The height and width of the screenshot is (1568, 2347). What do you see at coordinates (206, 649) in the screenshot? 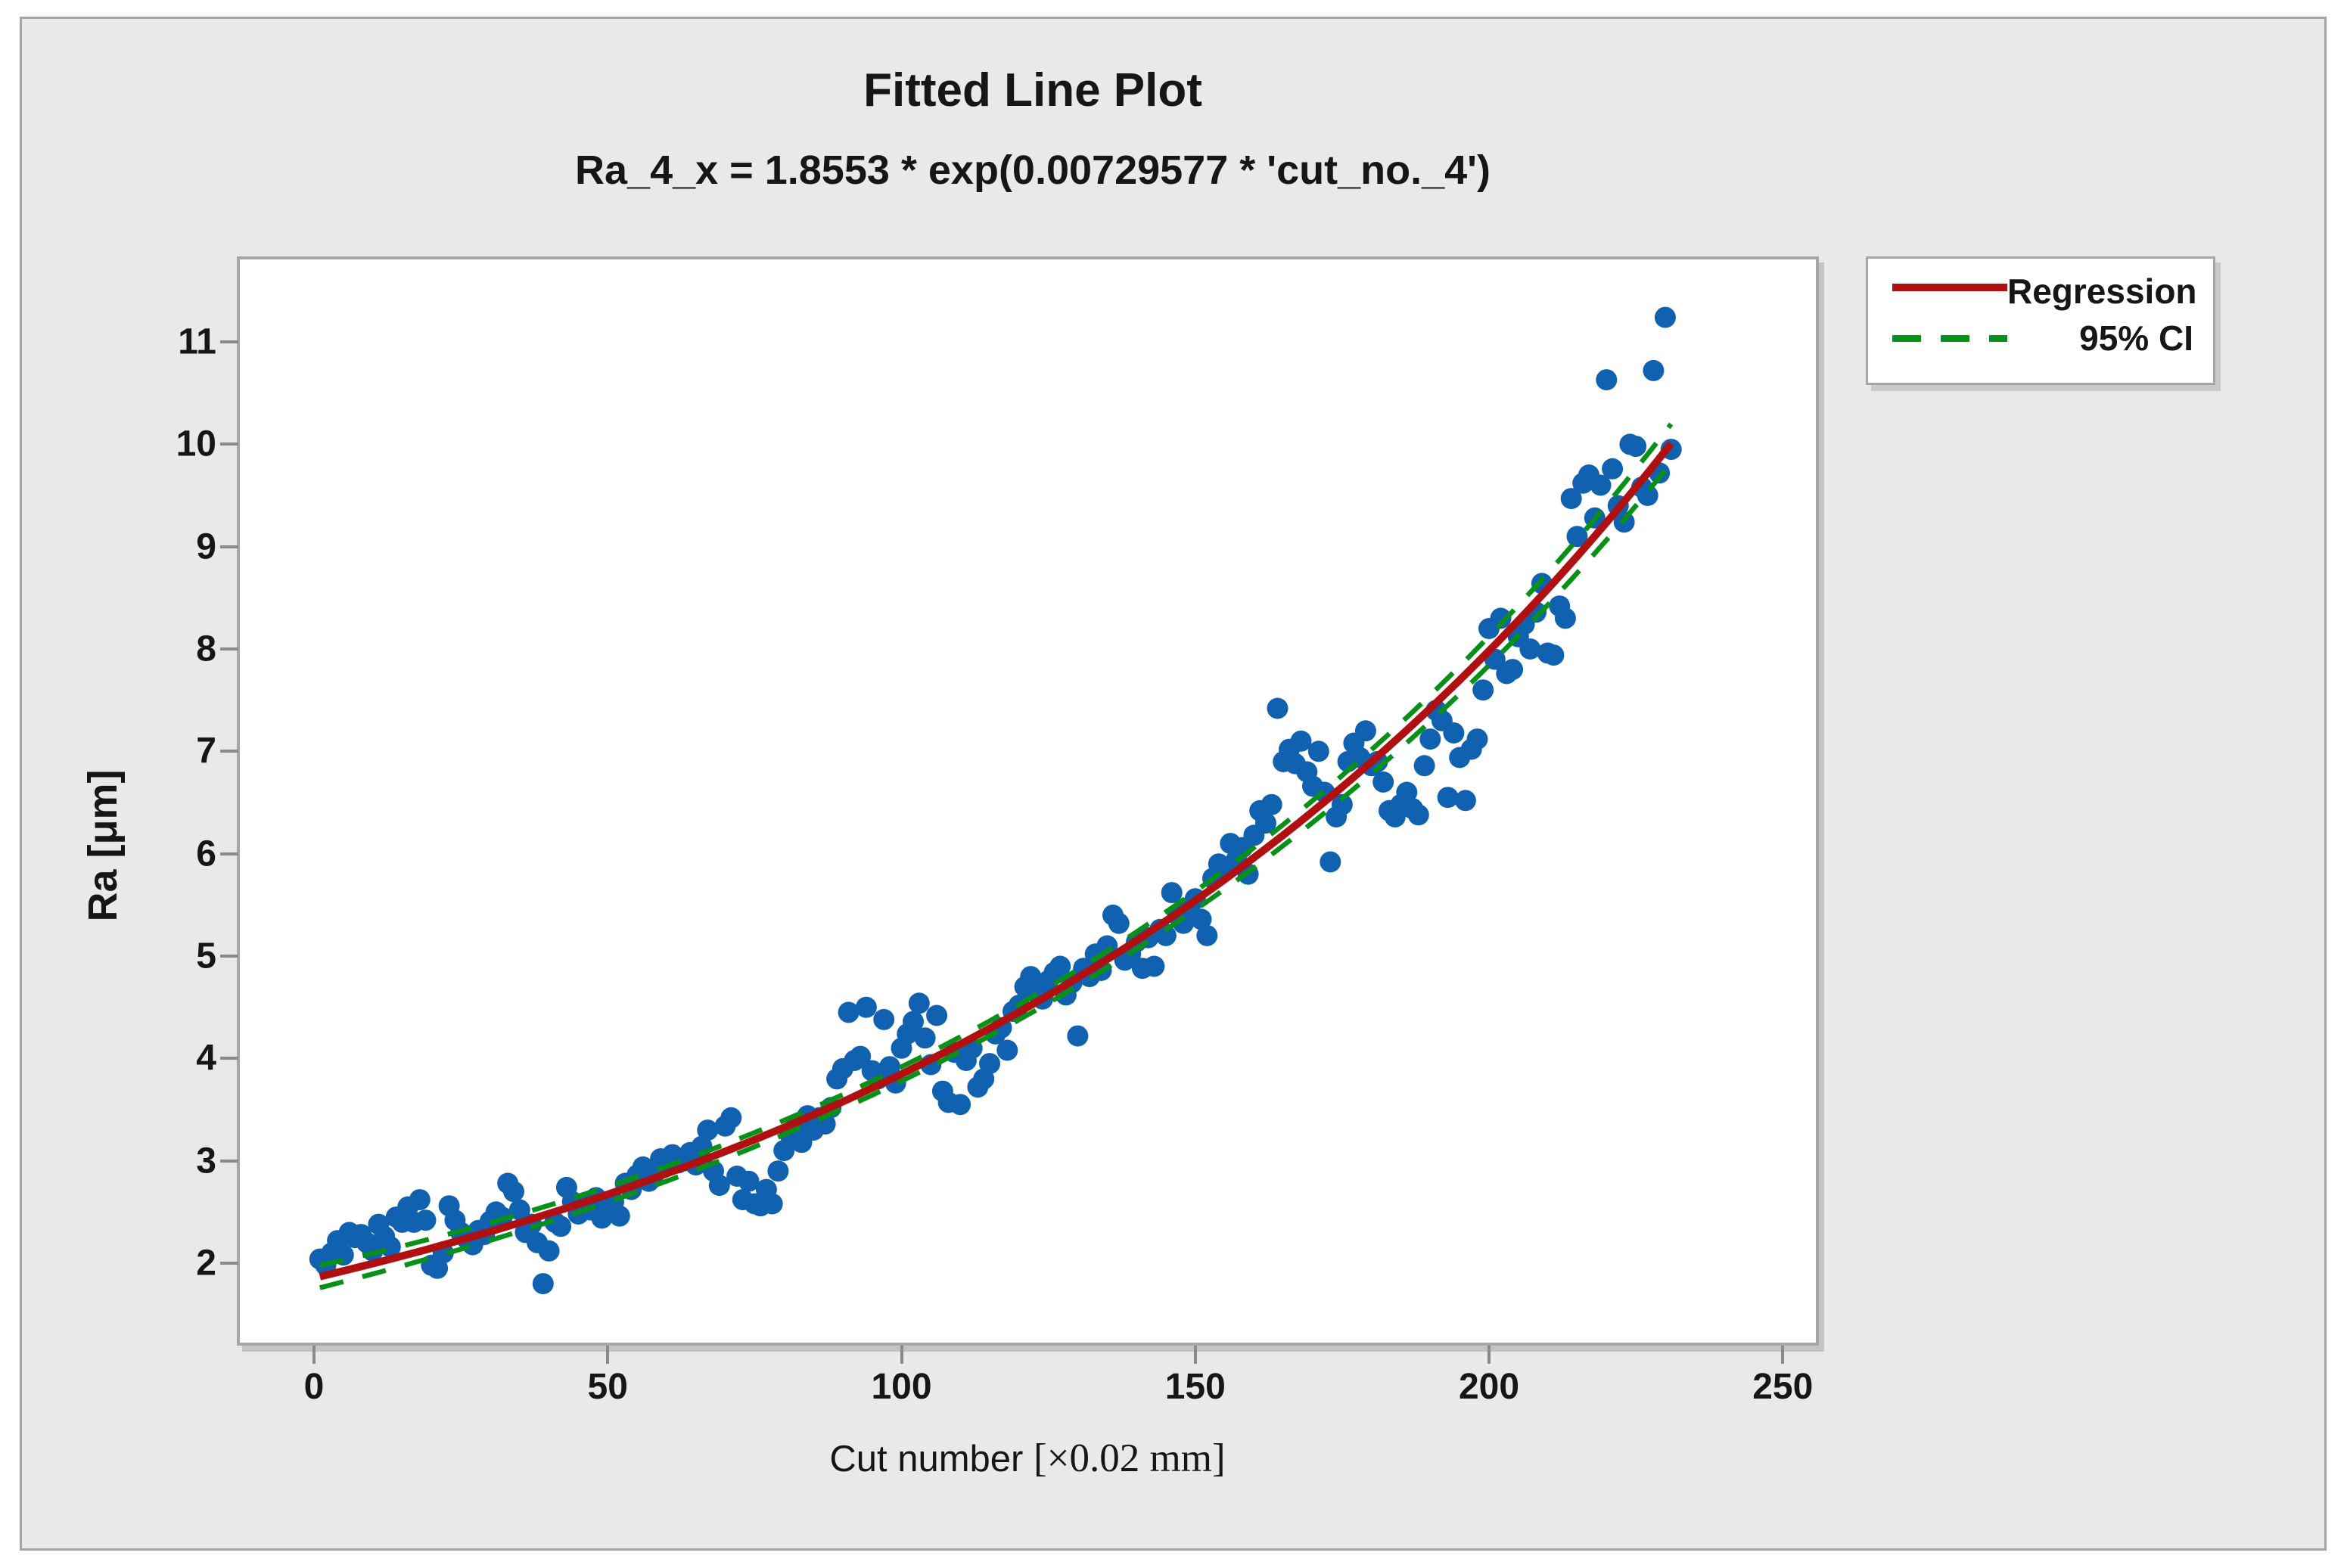
I see `y-tick-label: 8` at bounding box center [206, 649].